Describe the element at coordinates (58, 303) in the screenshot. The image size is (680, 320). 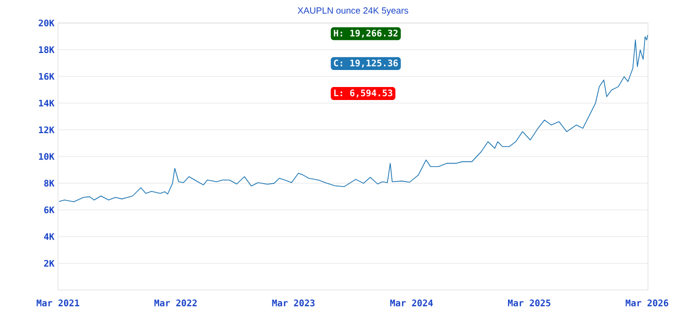
I see `x-tick-label: Mar 2021` at that location.